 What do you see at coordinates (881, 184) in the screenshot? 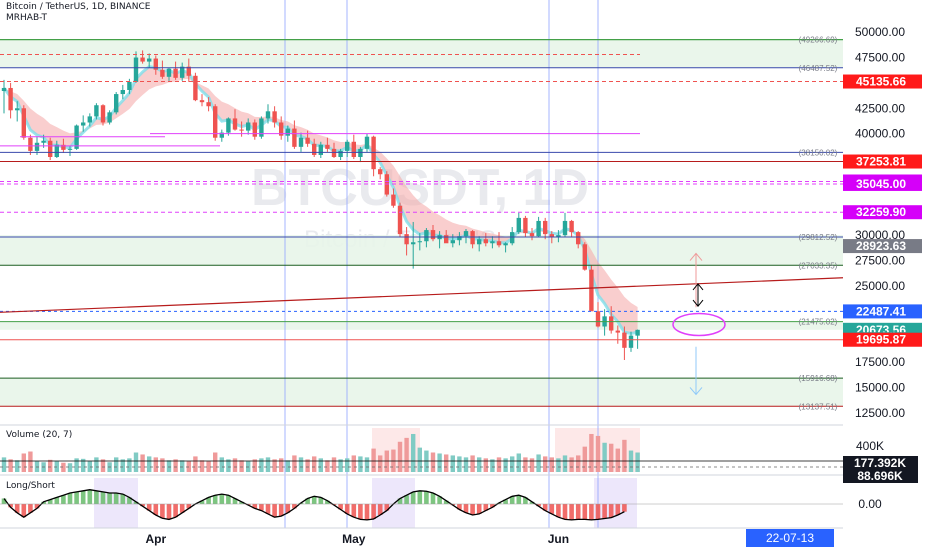
I see `price-label-text: 35045.00` at bounding box center [881, 184].